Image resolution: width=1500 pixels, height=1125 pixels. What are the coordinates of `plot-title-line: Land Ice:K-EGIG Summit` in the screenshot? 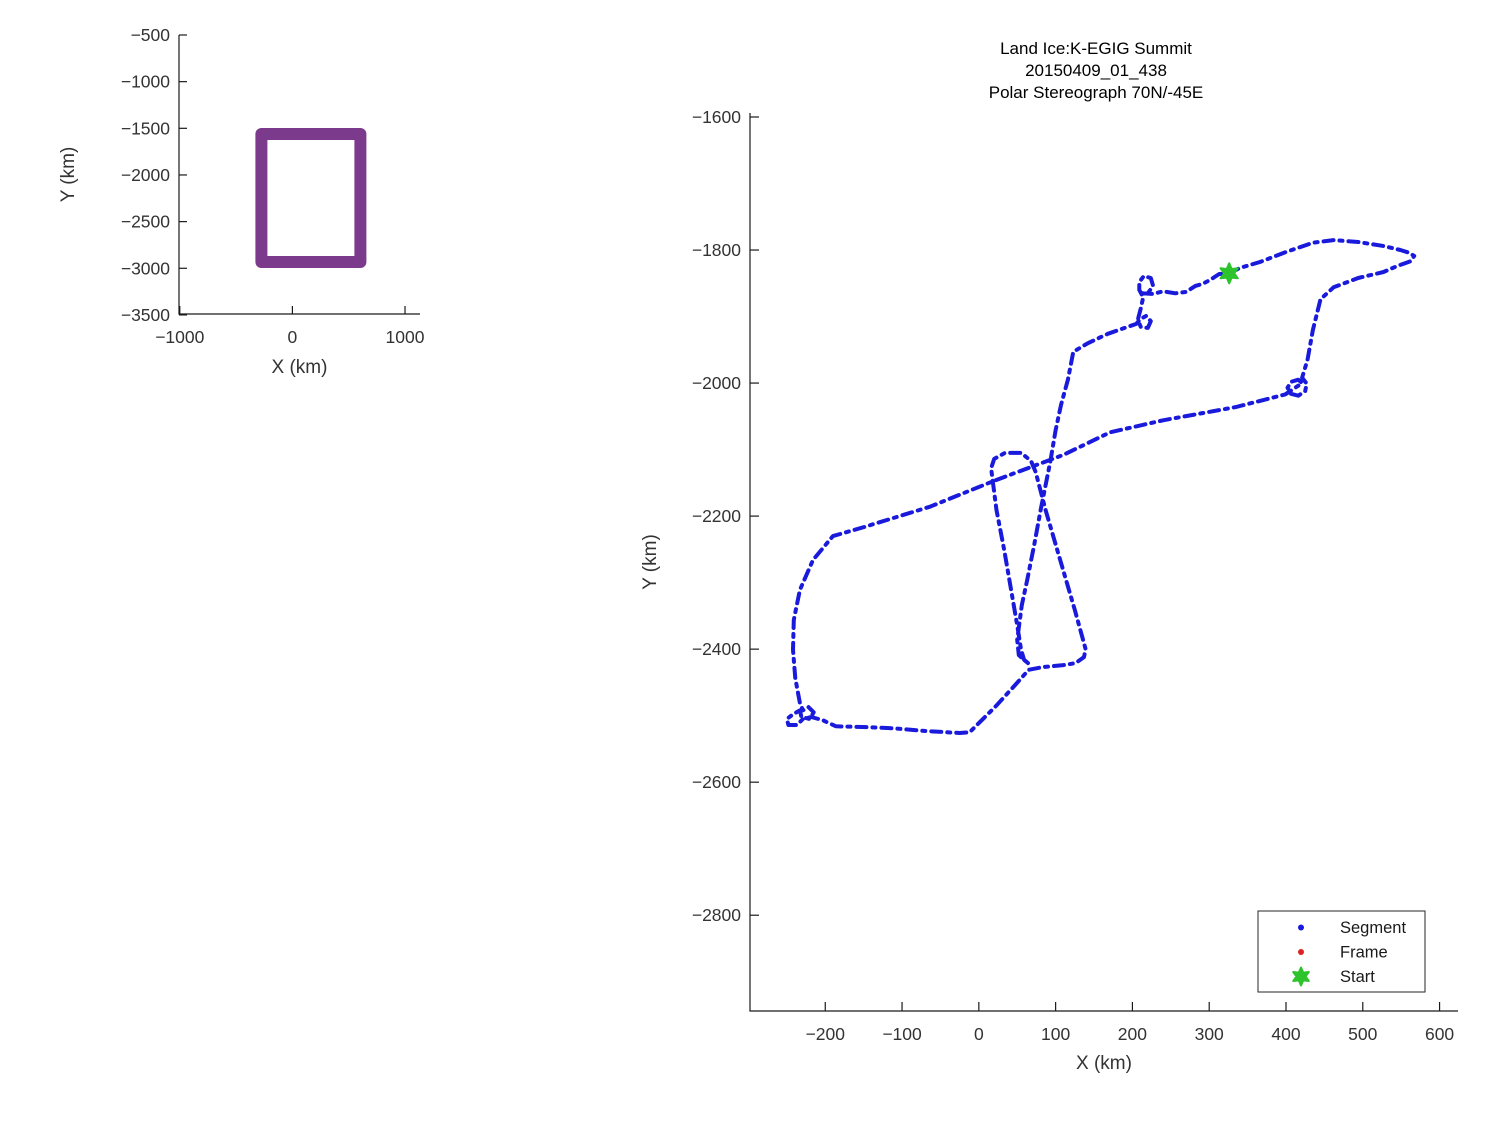 It's located at (1096, 48).